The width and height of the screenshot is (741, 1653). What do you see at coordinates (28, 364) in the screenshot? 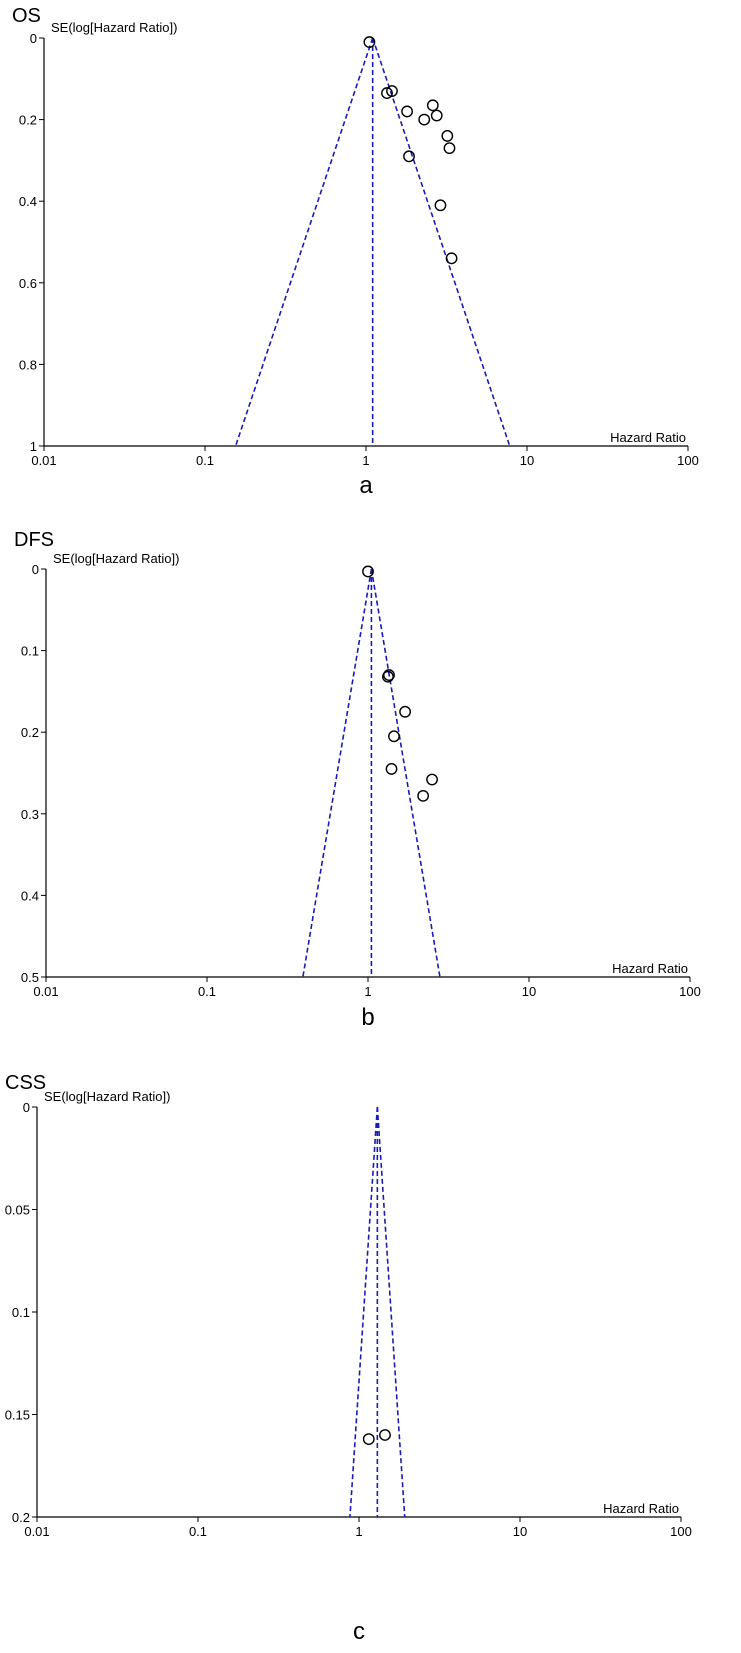
I see `y-tick-label: 0.8` at bounding box center [28, 364].